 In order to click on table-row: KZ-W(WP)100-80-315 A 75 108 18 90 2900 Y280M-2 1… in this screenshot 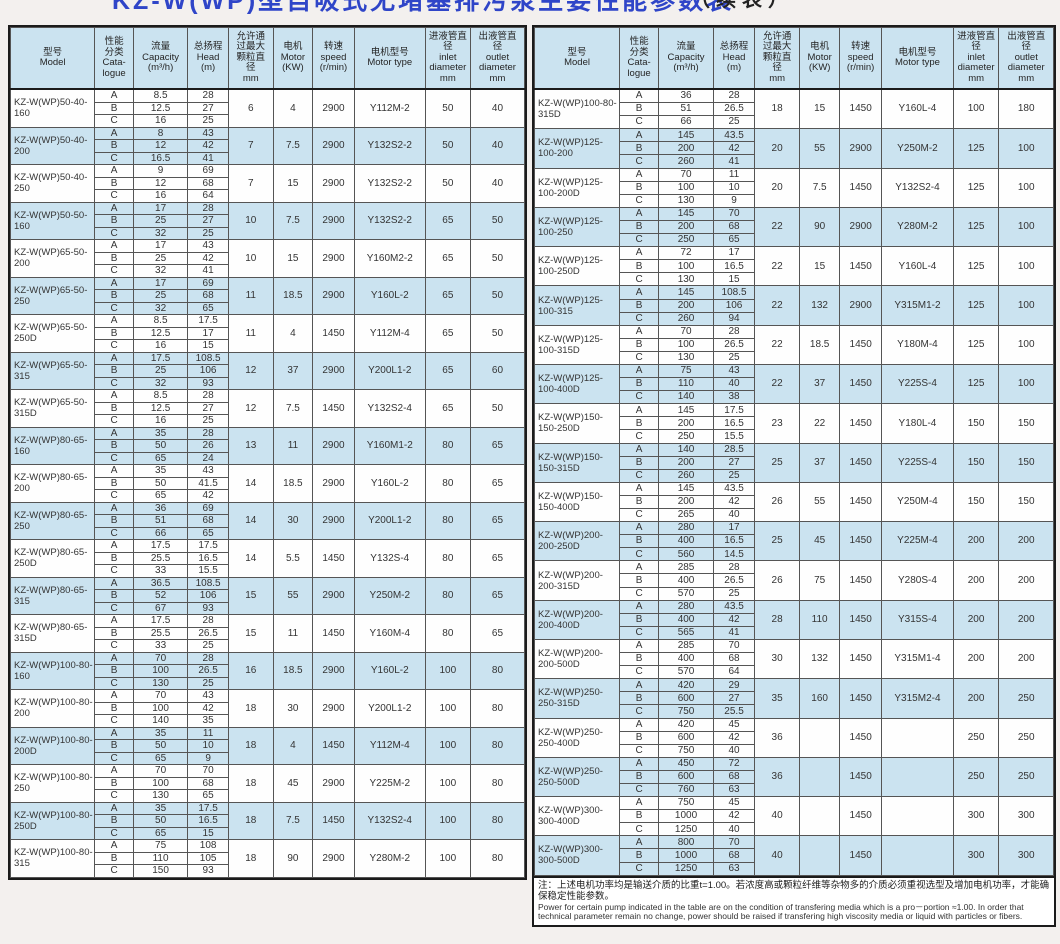, I will do `click(267, 858)`.